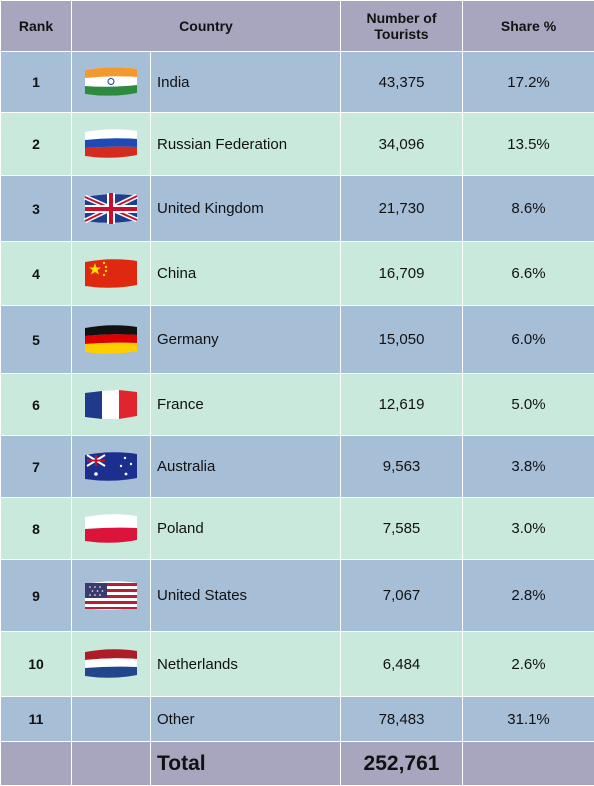 Image resolution: width=594 pixels, height=786 pixels. What do you see at coordinates (246, 664) in the screenshot?
I see `country-cell: Netherlands` at bounding box center [246, 664].